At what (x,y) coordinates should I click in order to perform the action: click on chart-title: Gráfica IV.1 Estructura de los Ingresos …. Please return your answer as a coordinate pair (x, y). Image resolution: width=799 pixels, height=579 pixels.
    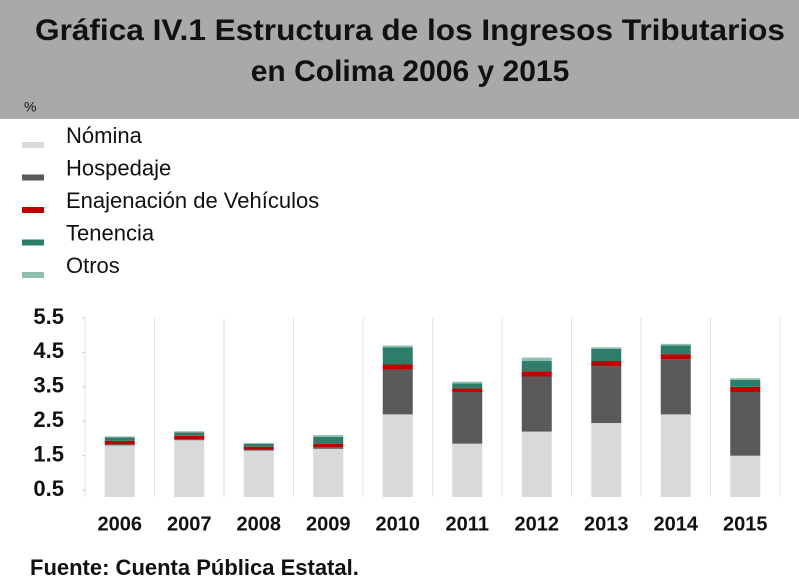
    Looking at the image, I should click on (410, 30).